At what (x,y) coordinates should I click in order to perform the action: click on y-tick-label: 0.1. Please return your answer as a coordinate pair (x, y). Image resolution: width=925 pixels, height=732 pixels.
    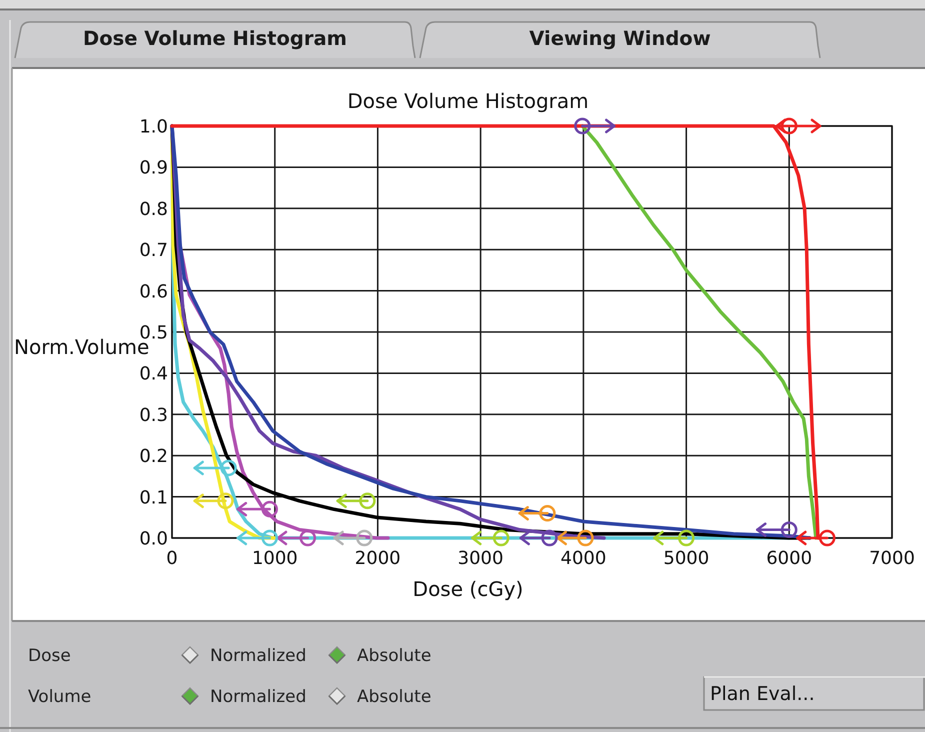
    Looking at the image, I should click on (153, 497).